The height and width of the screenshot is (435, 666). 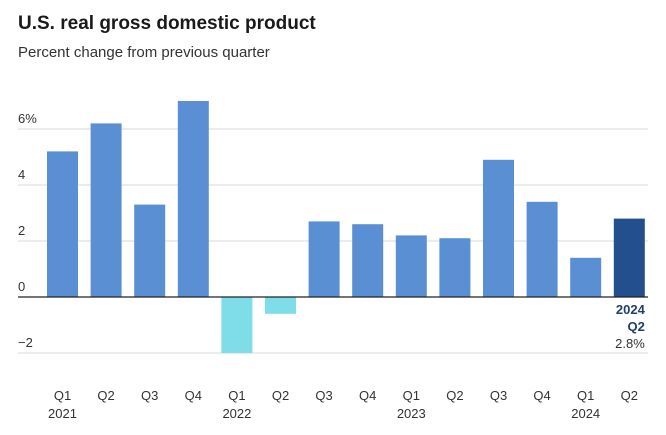 What do you see at coordinates (167, 23) in the screenshot?
I see `chart-title: U.S. real gross domestic product` at bounding box center [167, 23].